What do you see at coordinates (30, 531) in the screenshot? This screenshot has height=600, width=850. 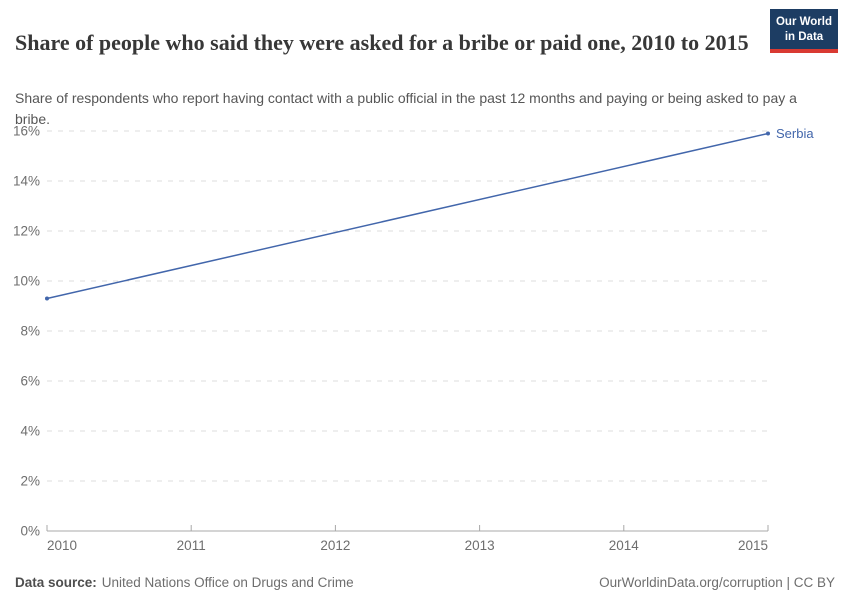 I see `y-axis-tick-label: 0%` at bounding box center [30, 531].